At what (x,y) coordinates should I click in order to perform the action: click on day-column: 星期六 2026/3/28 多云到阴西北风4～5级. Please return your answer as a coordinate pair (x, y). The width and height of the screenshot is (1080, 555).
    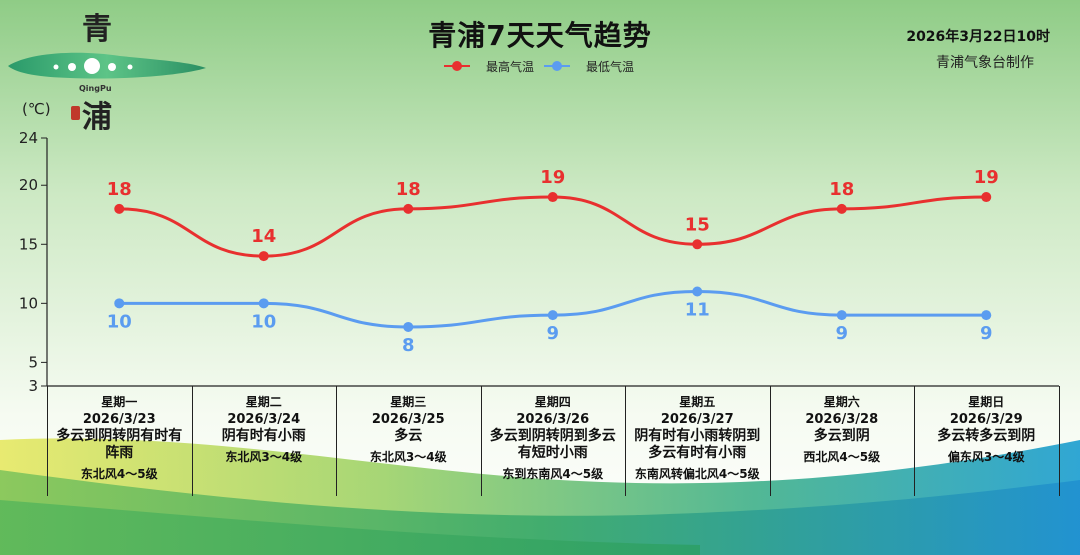
    Looking at the image, I should click on (842, 441).